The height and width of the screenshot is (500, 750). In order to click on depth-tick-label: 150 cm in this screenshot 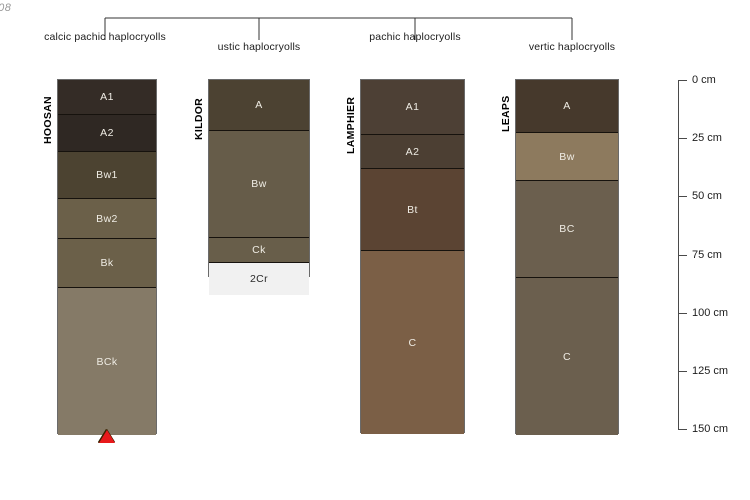, I will do `click(710, 429)`.